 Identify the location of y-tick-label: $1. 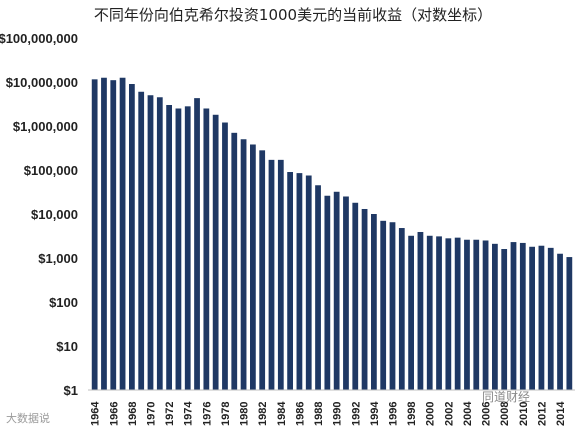
(71, 390).